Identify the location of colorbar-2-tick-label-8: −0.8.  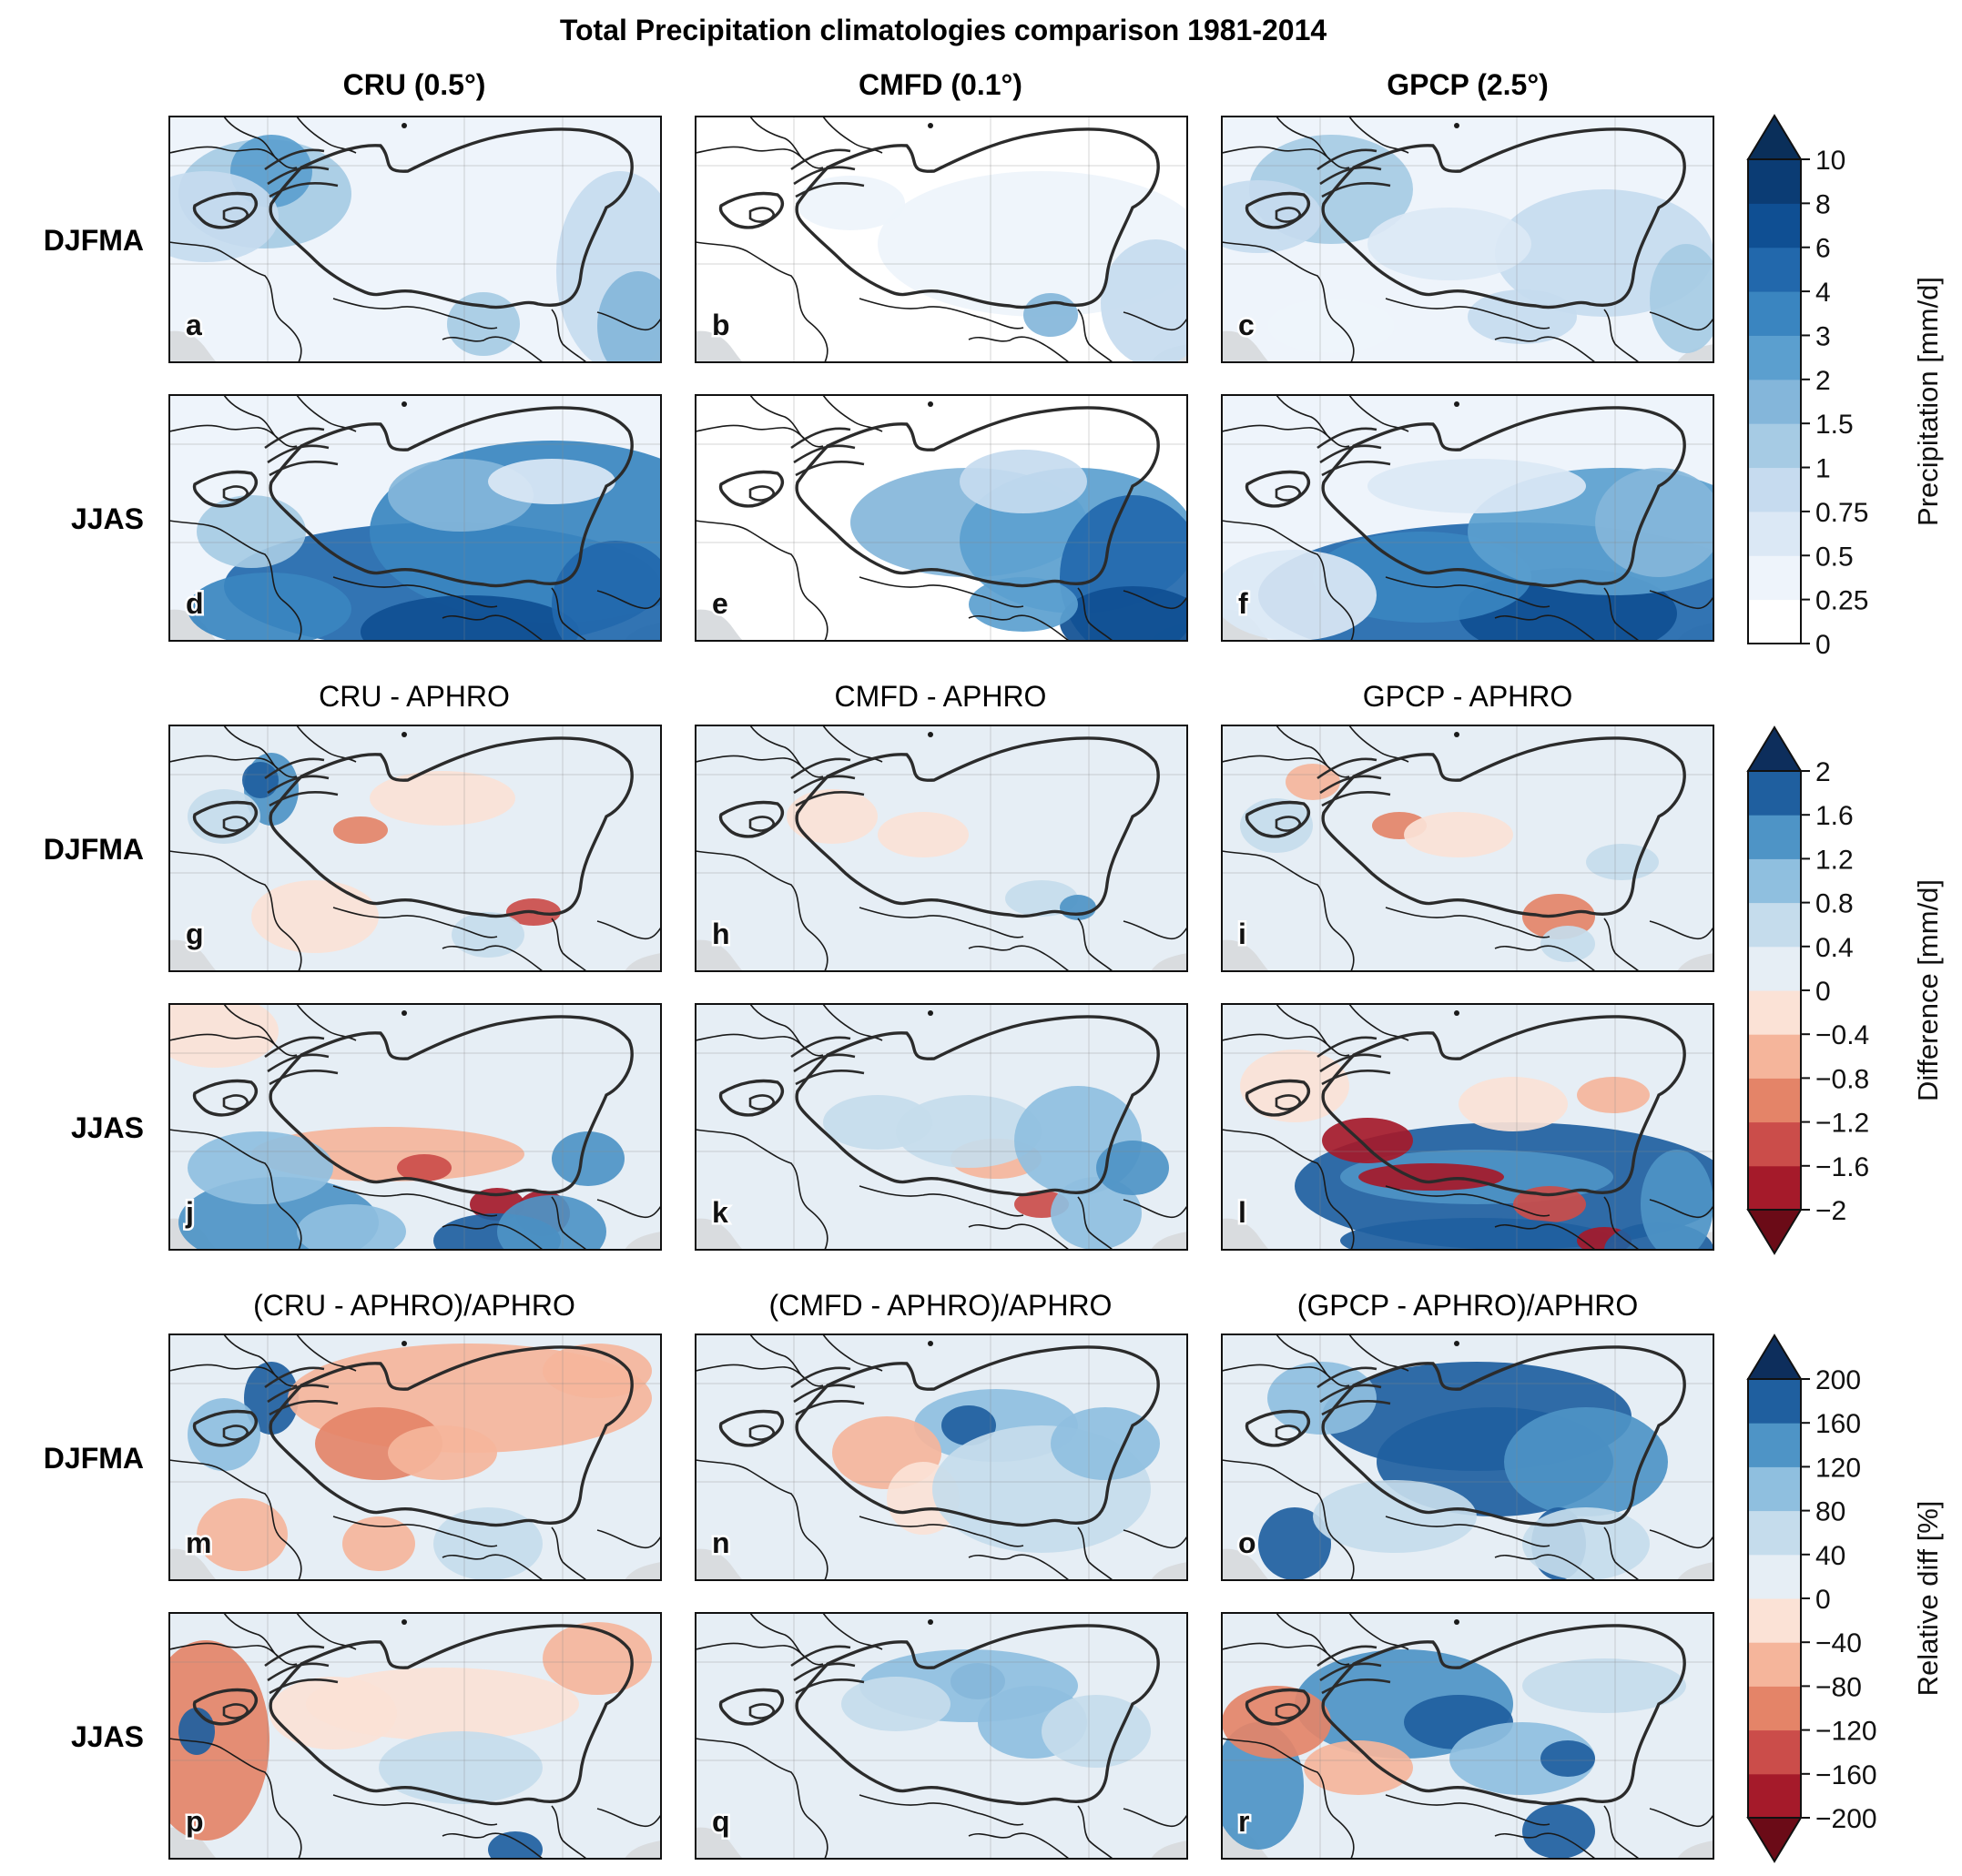
(1842, 1079).